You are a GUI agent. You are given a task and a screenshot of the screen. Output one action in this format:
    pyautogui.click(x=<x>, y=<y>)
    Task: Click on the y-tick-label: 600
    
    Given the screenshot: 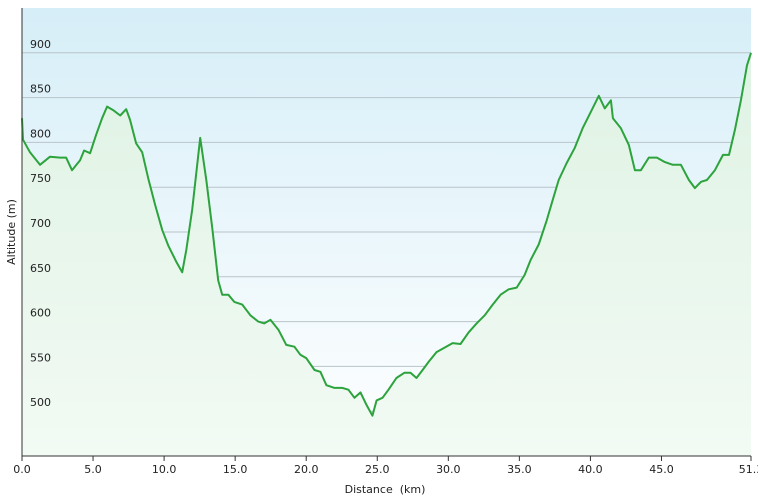 What is the action you would take?
    pyautogui.click(x=40, y=313)
    